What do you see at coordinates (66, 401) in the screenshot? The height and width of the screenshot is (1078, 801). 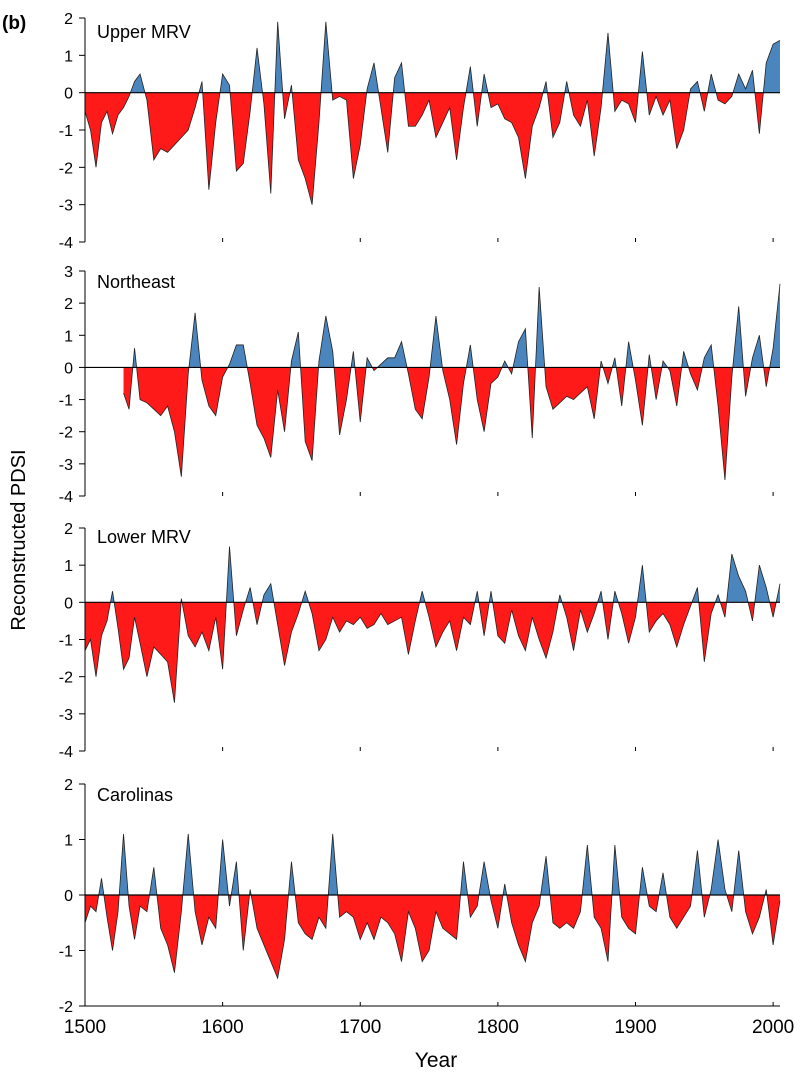 I see `y-tick-label-northeast: -1` at bounding box center [66, 401].